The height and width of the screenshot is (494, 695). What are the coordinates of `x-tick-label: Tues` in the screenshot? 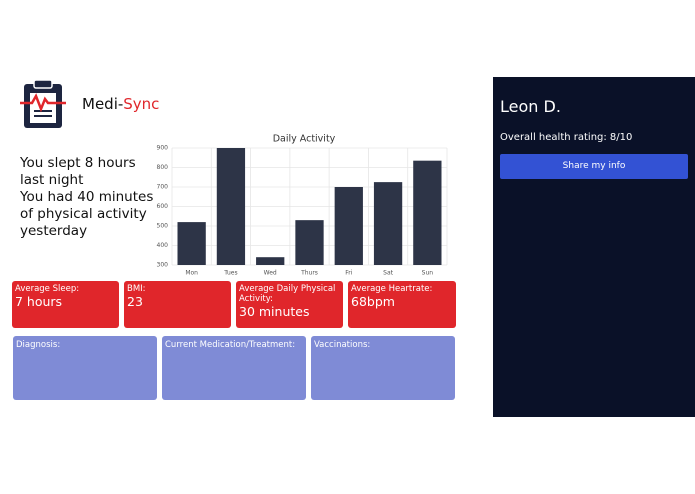 It's located at (230, 273).